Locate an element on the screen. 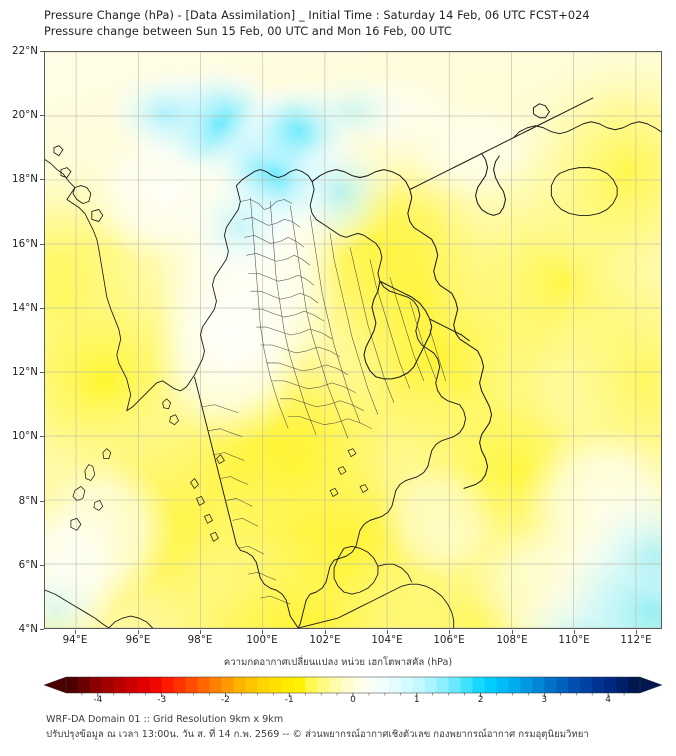  colorbar-tick-labels: -4 -3 -2 -1 0 1 2 3 4 is located at coordinates (353, 702).